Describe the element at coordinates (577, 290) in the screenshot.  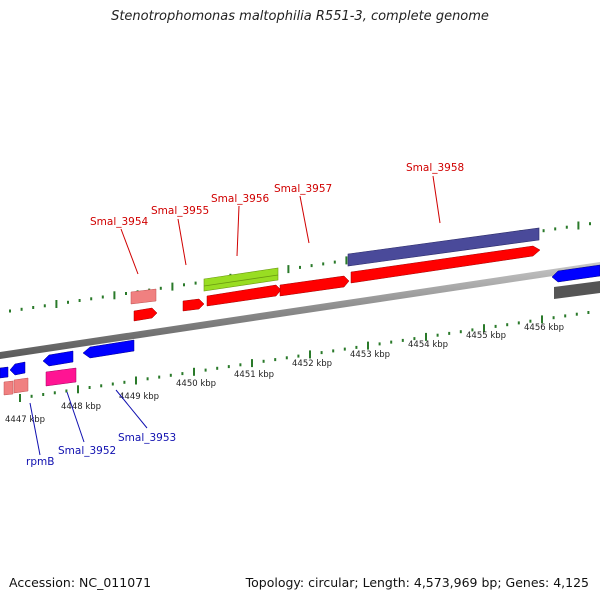
I see `gray-feature` at that location.